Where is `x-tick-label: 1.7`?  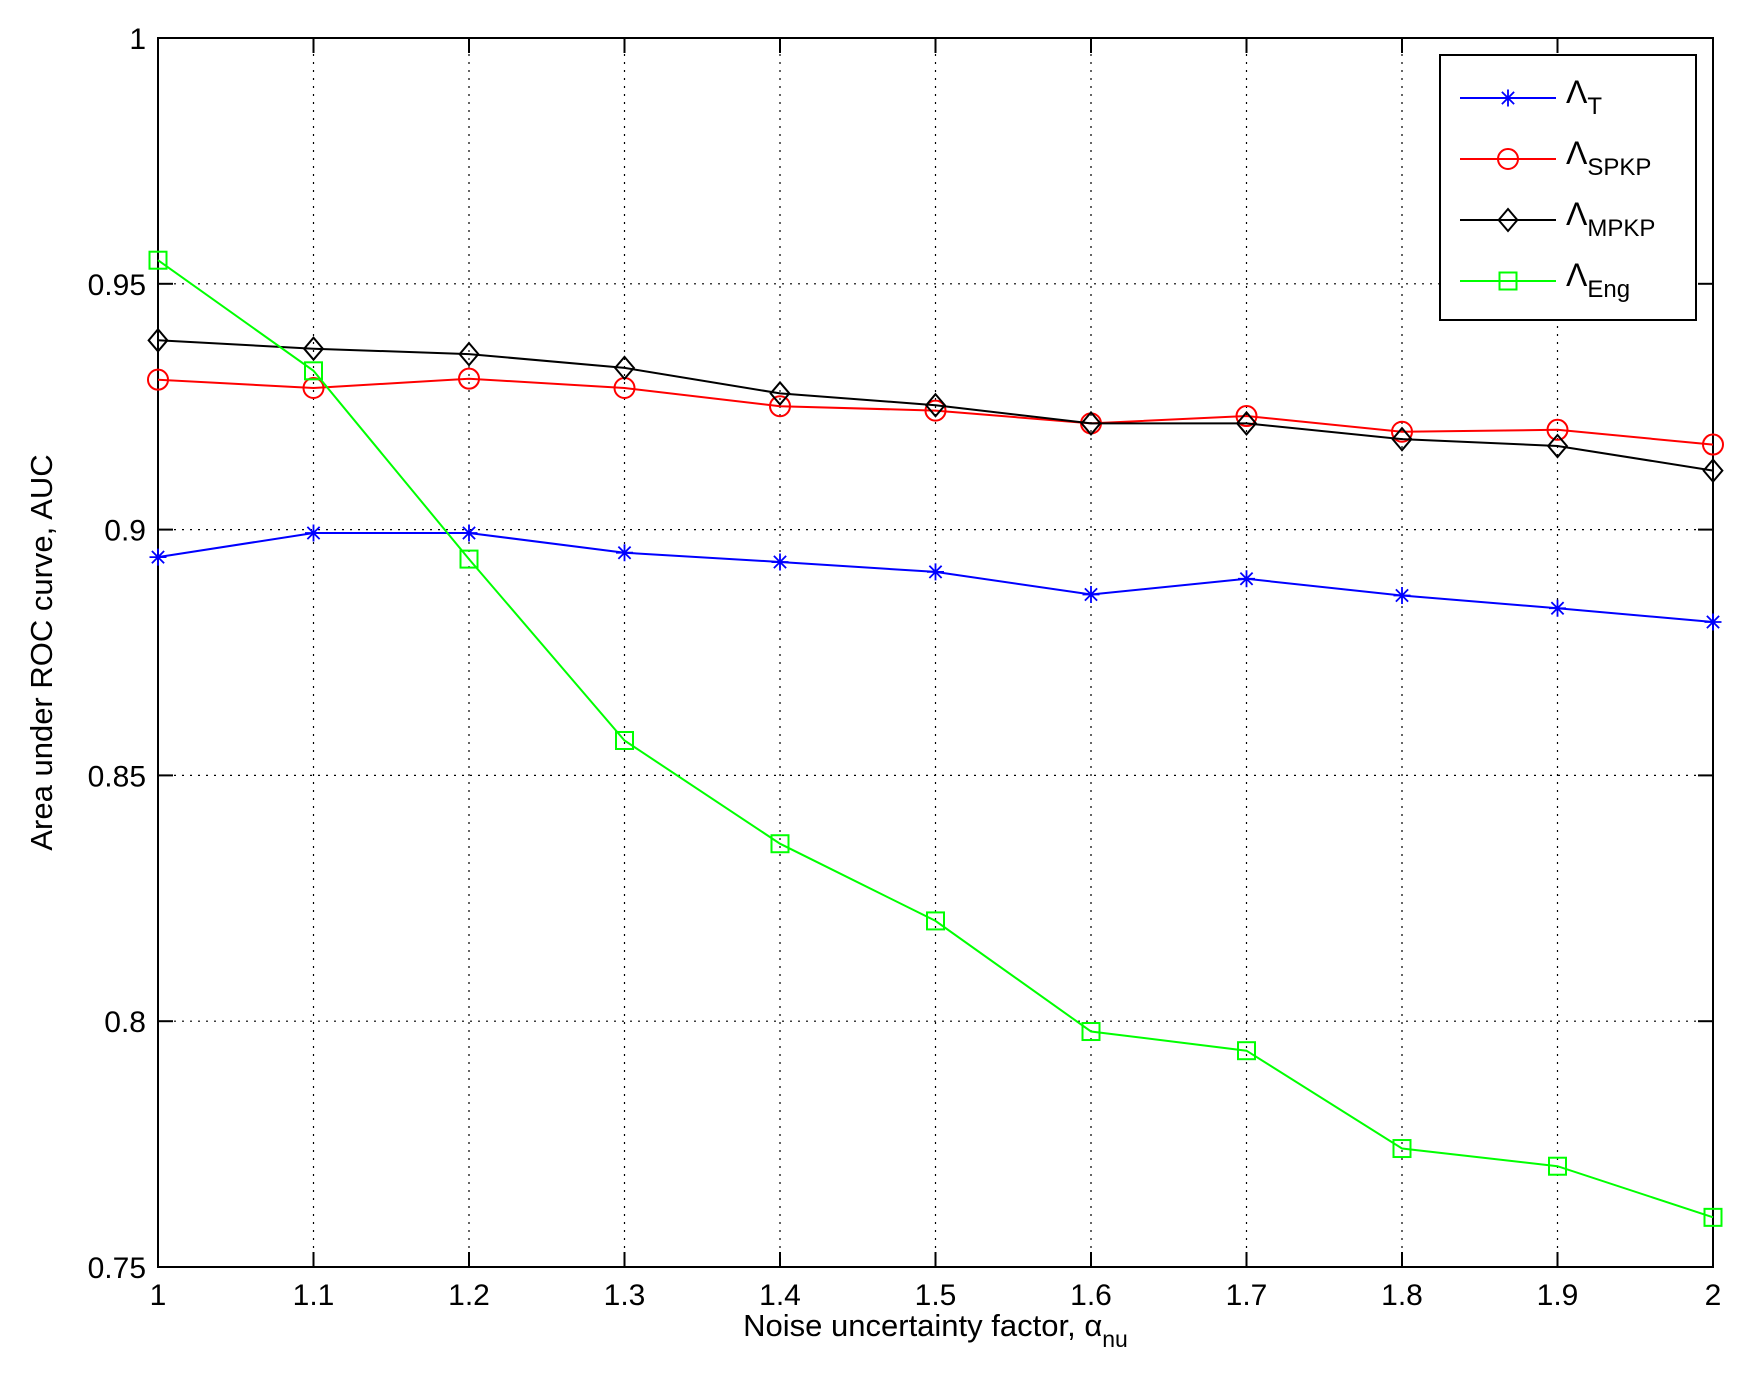 x-tick-label: 1.7 is located at coordinates (1247, 1295).